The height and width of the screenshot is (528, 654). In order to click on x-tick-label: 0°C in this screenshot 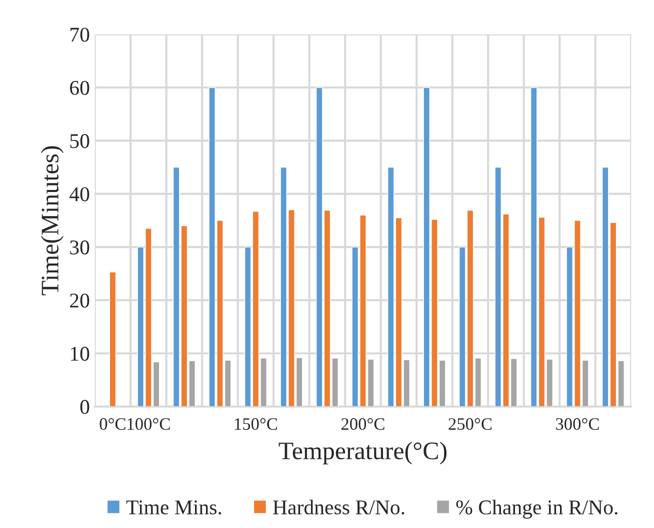, I will do `click(113, 424)`.